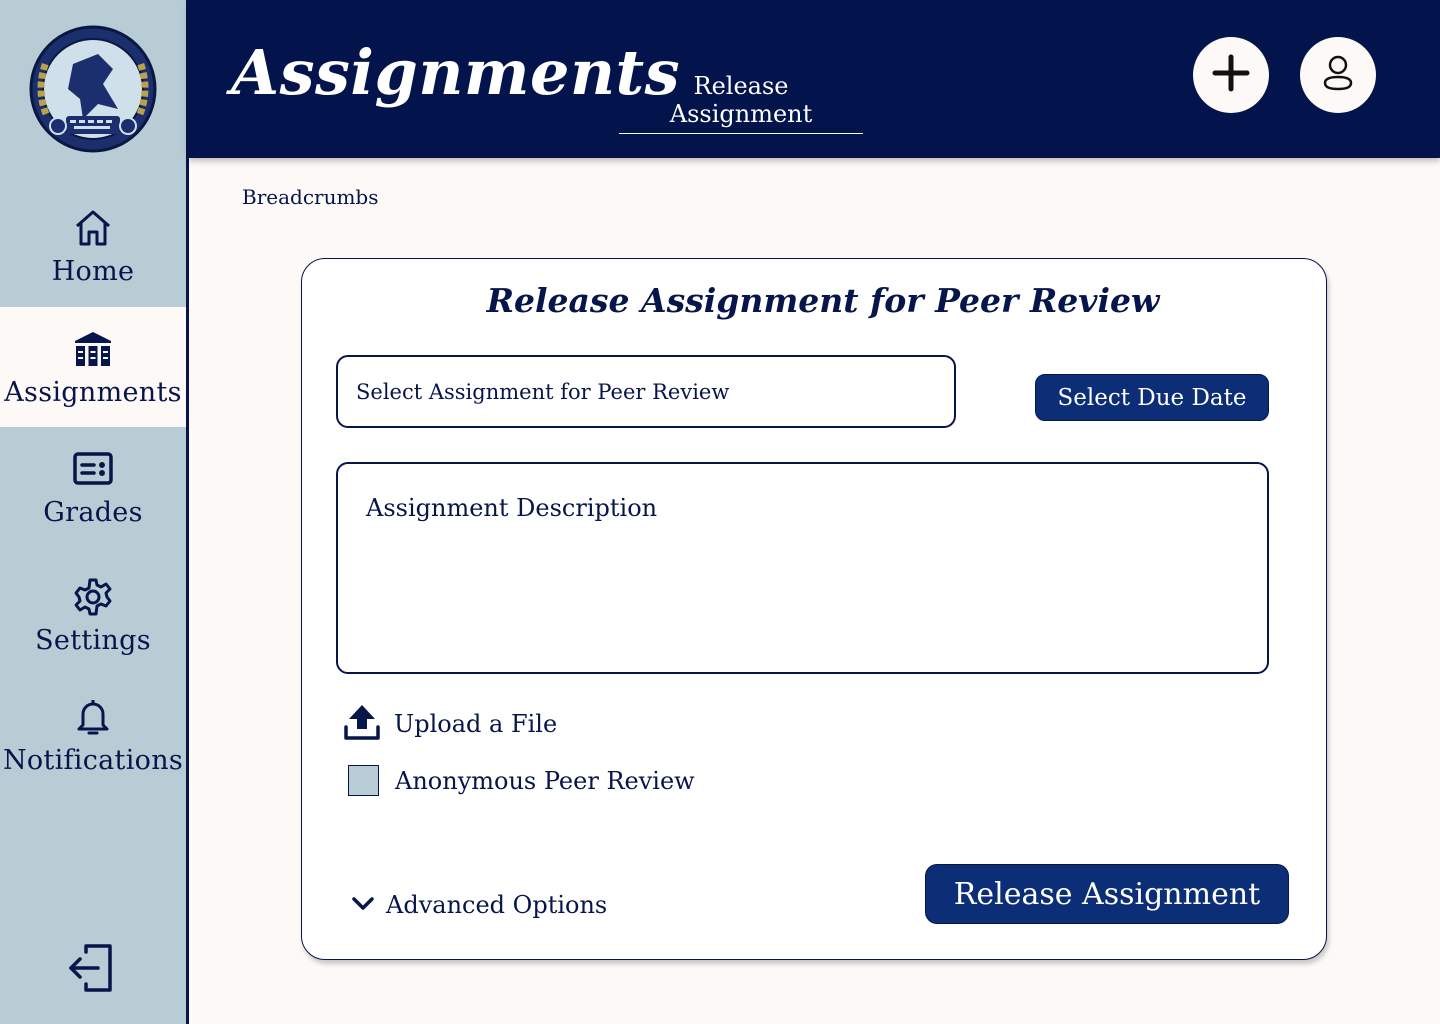 The image size is (1440, 1024). Describe the element at coordinates (93, 717) in the screenshot. I see `bell-icon` at that location.